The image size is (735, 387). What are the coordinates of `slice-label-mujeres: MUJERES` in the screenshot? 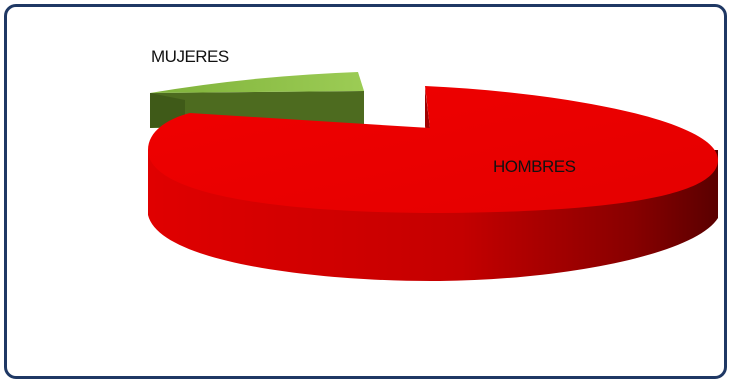 It's located at (190, 56).